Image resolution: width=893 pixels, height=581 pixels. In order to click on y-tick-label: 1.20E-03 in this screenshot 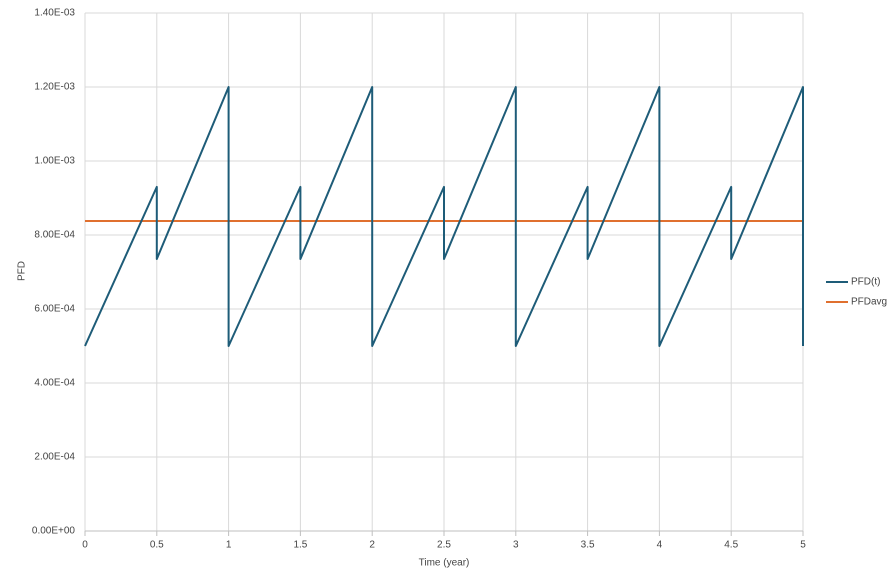, I will do `click(54, 87)`.